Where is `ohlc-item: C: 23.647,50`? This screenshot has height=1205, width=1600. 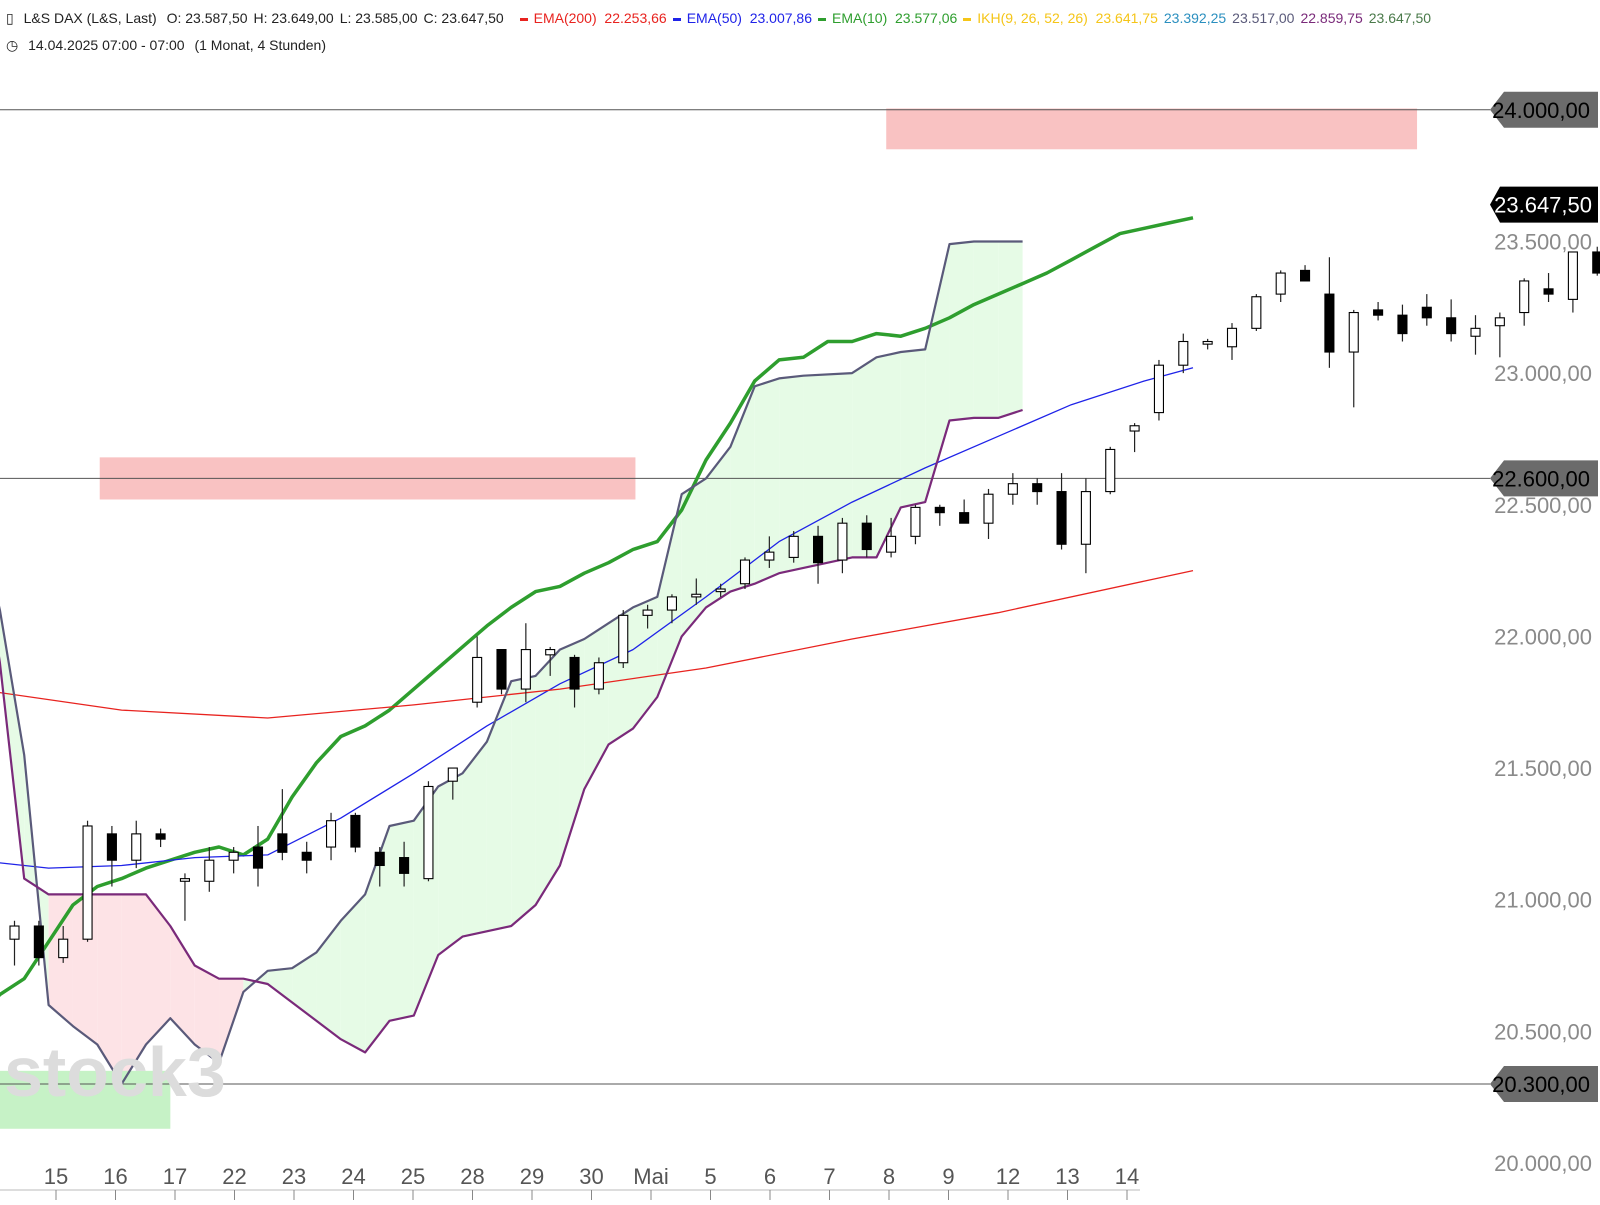 ohlc-item: C: 23.647,50 is located at coordinates (463, 18).